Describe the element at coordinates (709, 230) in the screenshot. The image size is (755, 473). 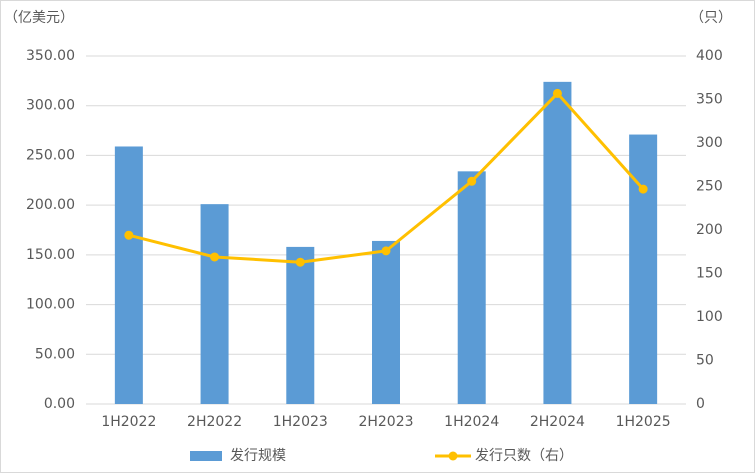
I see `y2-tick-label: 200` at that location.